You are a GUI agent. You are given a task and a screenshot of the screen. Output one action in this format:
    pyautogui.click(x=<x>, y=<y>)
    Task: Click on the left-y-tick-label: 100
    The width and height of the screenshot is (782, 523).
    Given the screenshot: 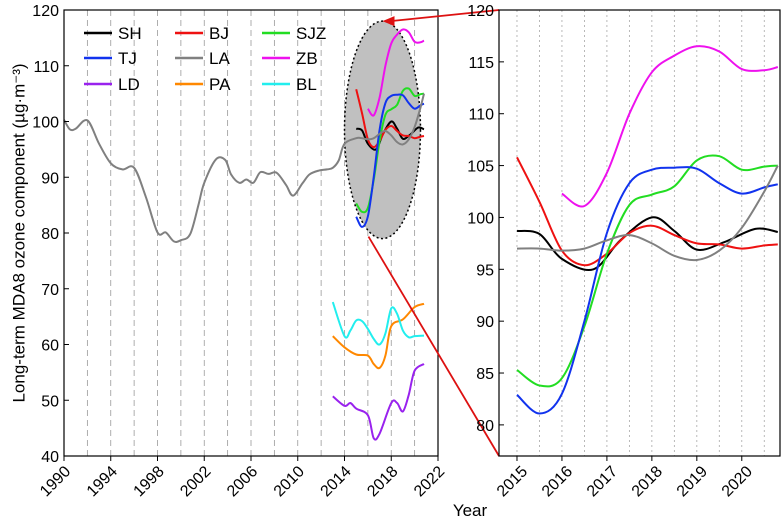 What is the action you would take?
    pyautogui.click(x=45, y=123)
    